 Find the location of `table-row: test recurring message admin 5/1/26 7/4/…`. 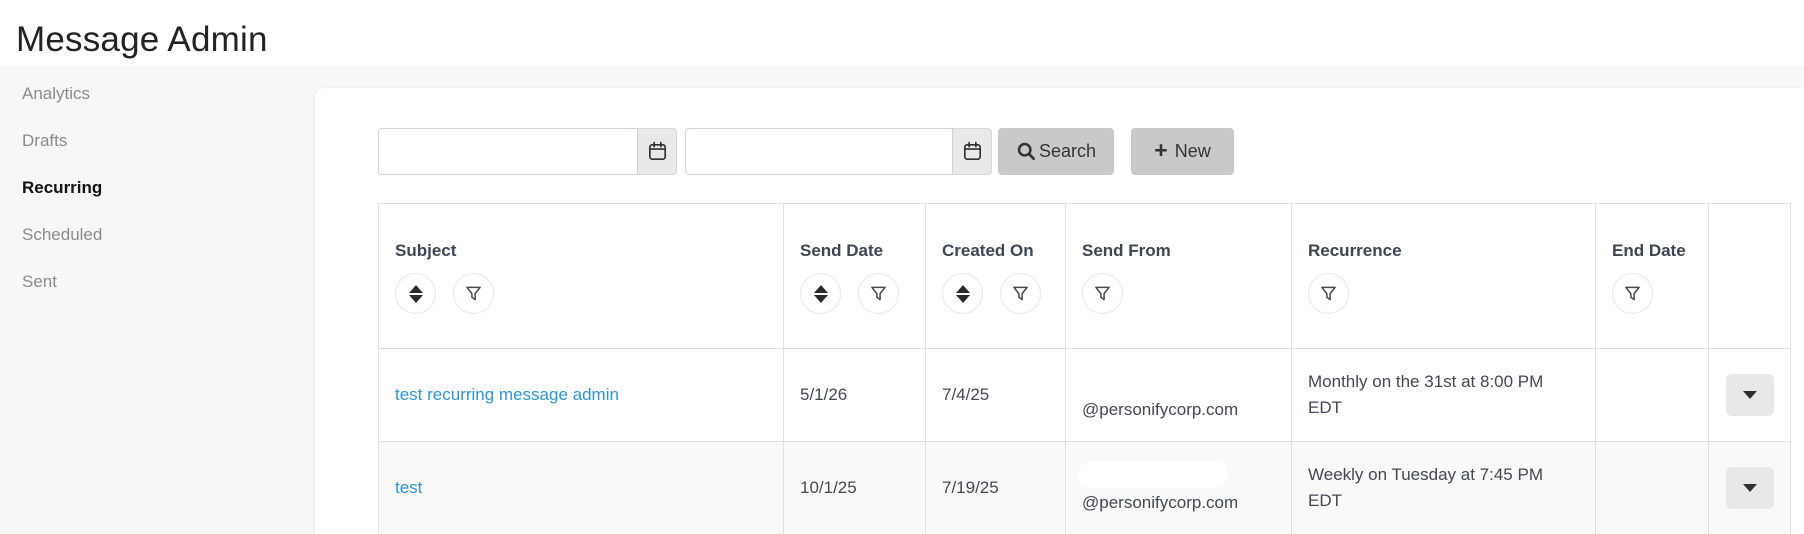

table-row: test recurring message admin 5/1/26 7/4/… is located at coordinates (1084, 395).